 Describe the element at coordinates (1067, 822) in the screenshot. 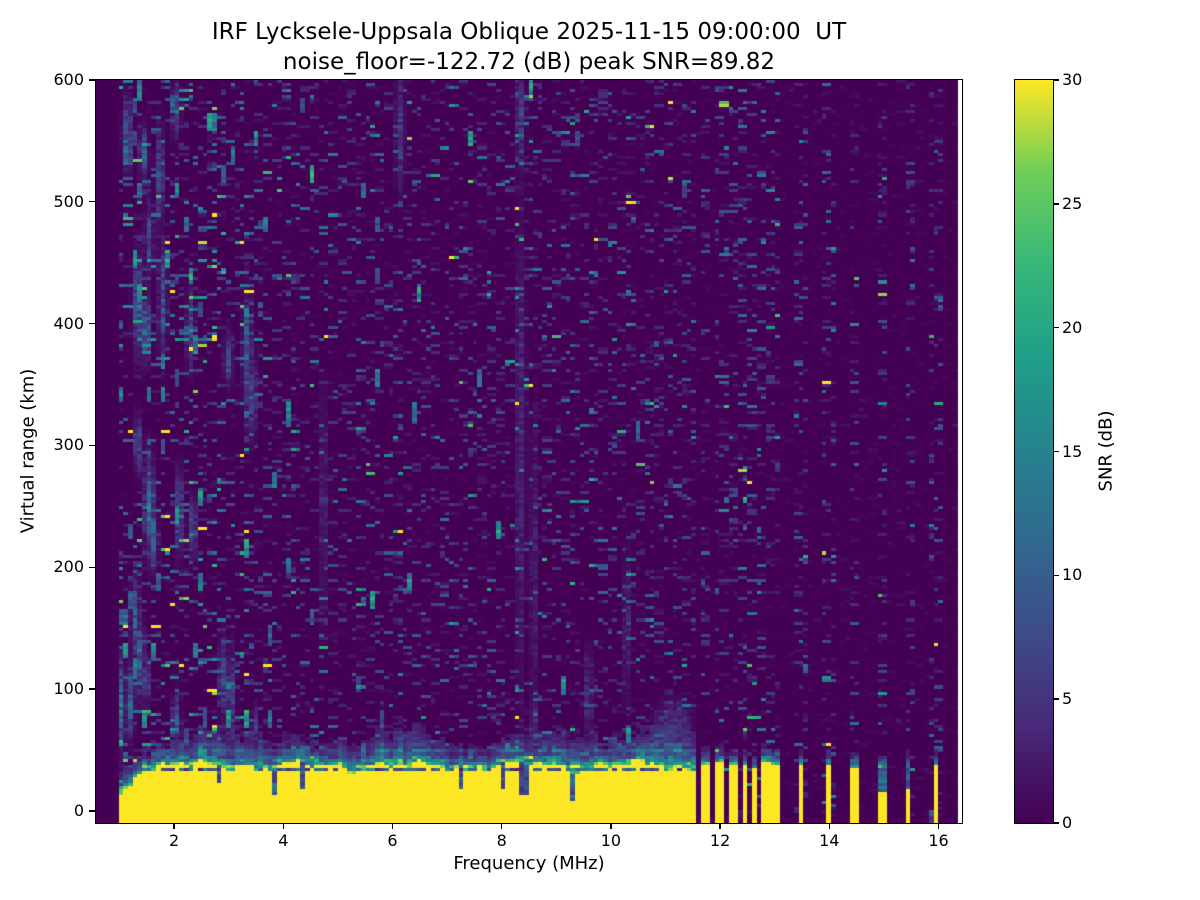

I see `colorbar-tick-label: 0` at that location.